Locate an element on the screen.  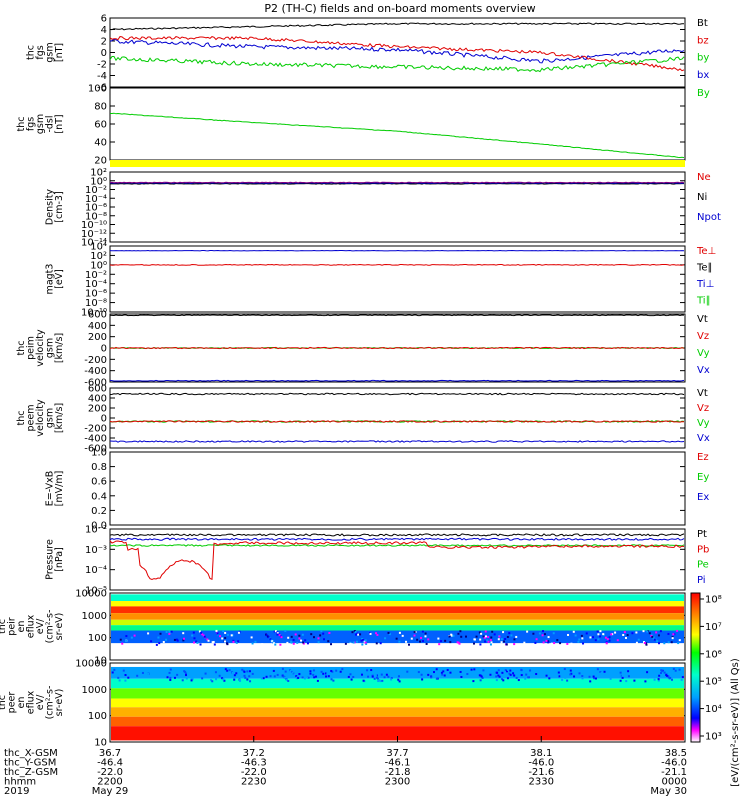
ytick-label: 10⁻¹⁴ is located at coordinates (94, 243).